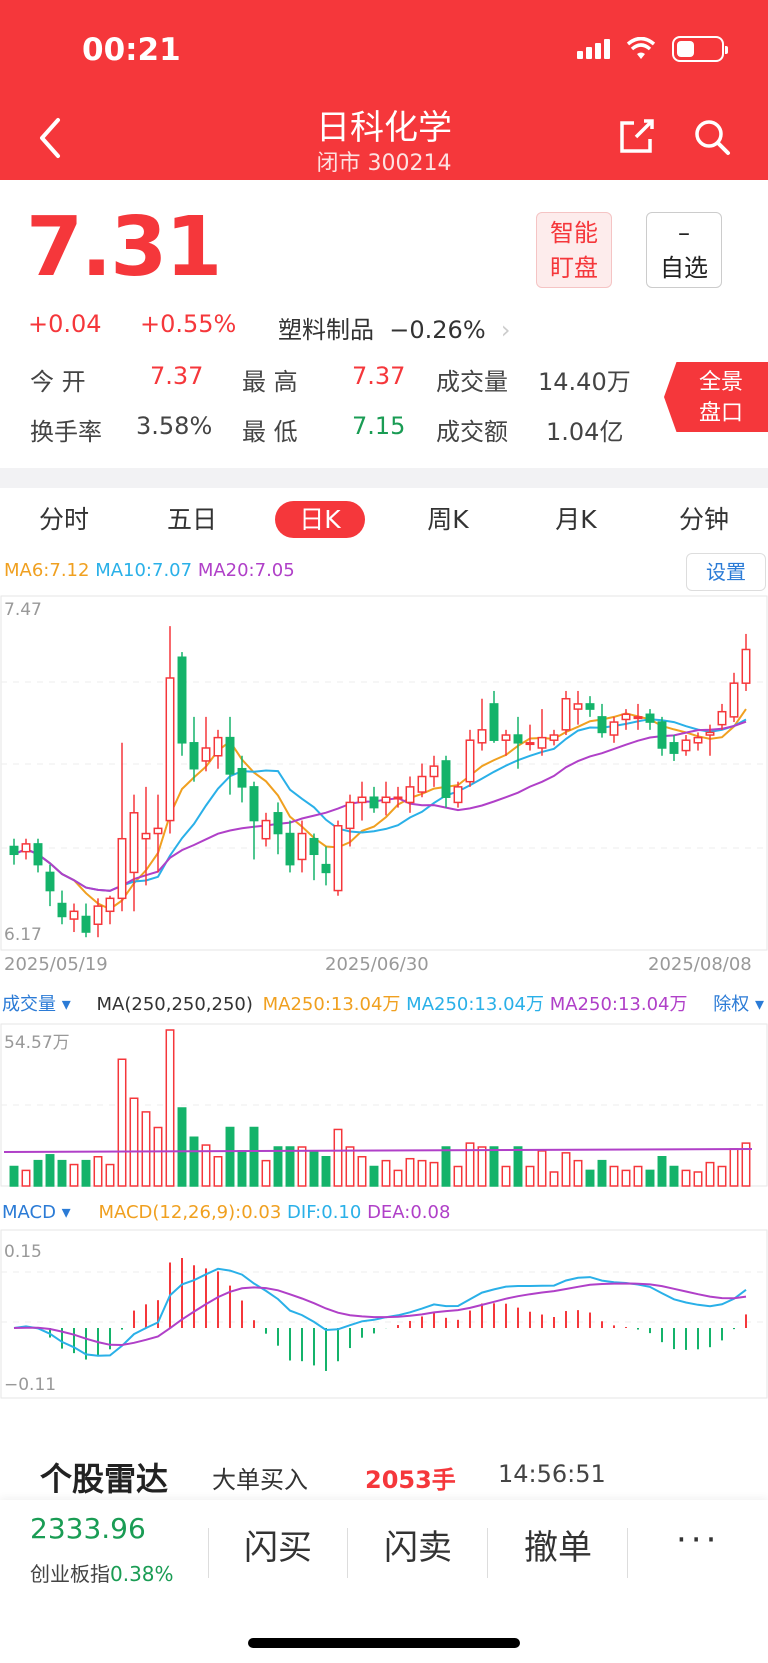  I want to click on tab-label: 日K, so click(320, 519).